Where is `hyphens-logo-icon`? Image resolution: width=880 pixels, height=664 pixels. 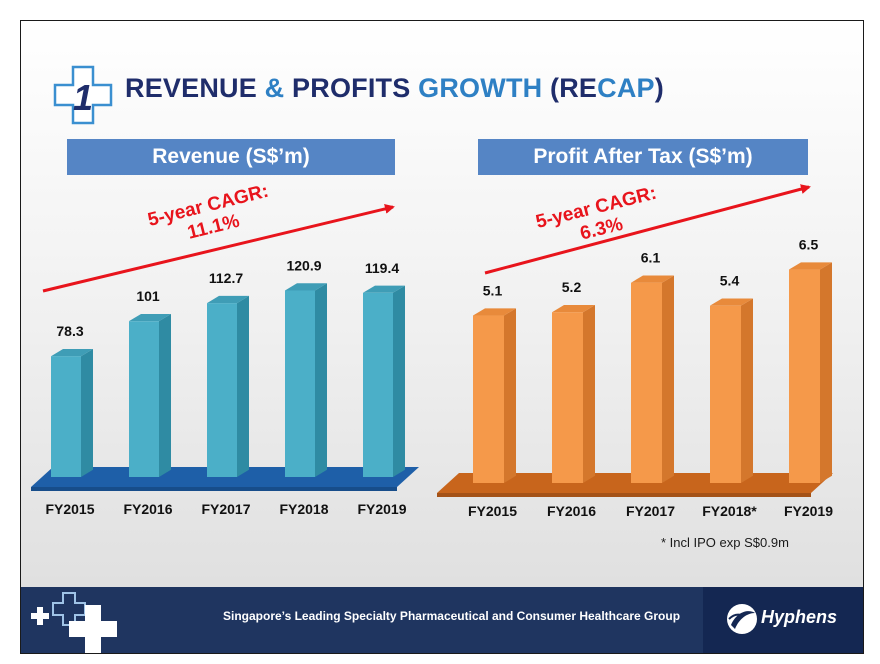
hyphens-logo-icon is located at coordinates (742, 619).